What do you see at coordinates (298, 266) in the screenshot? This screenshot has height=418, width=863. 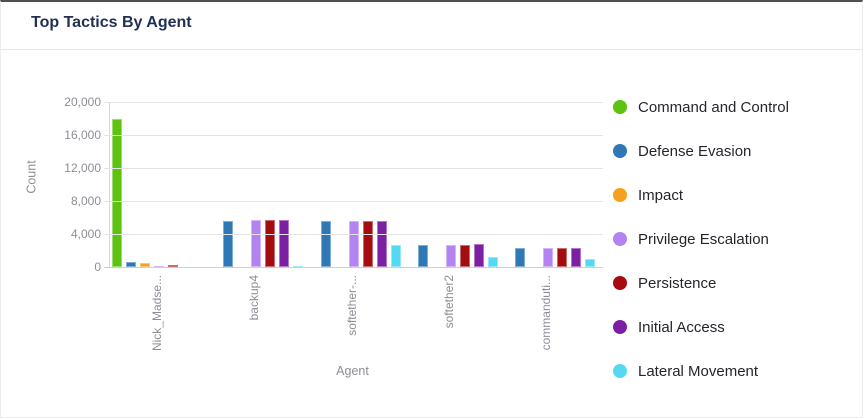 I see `bar-lateral-movement-backup4` at bounding box center [298, 266].